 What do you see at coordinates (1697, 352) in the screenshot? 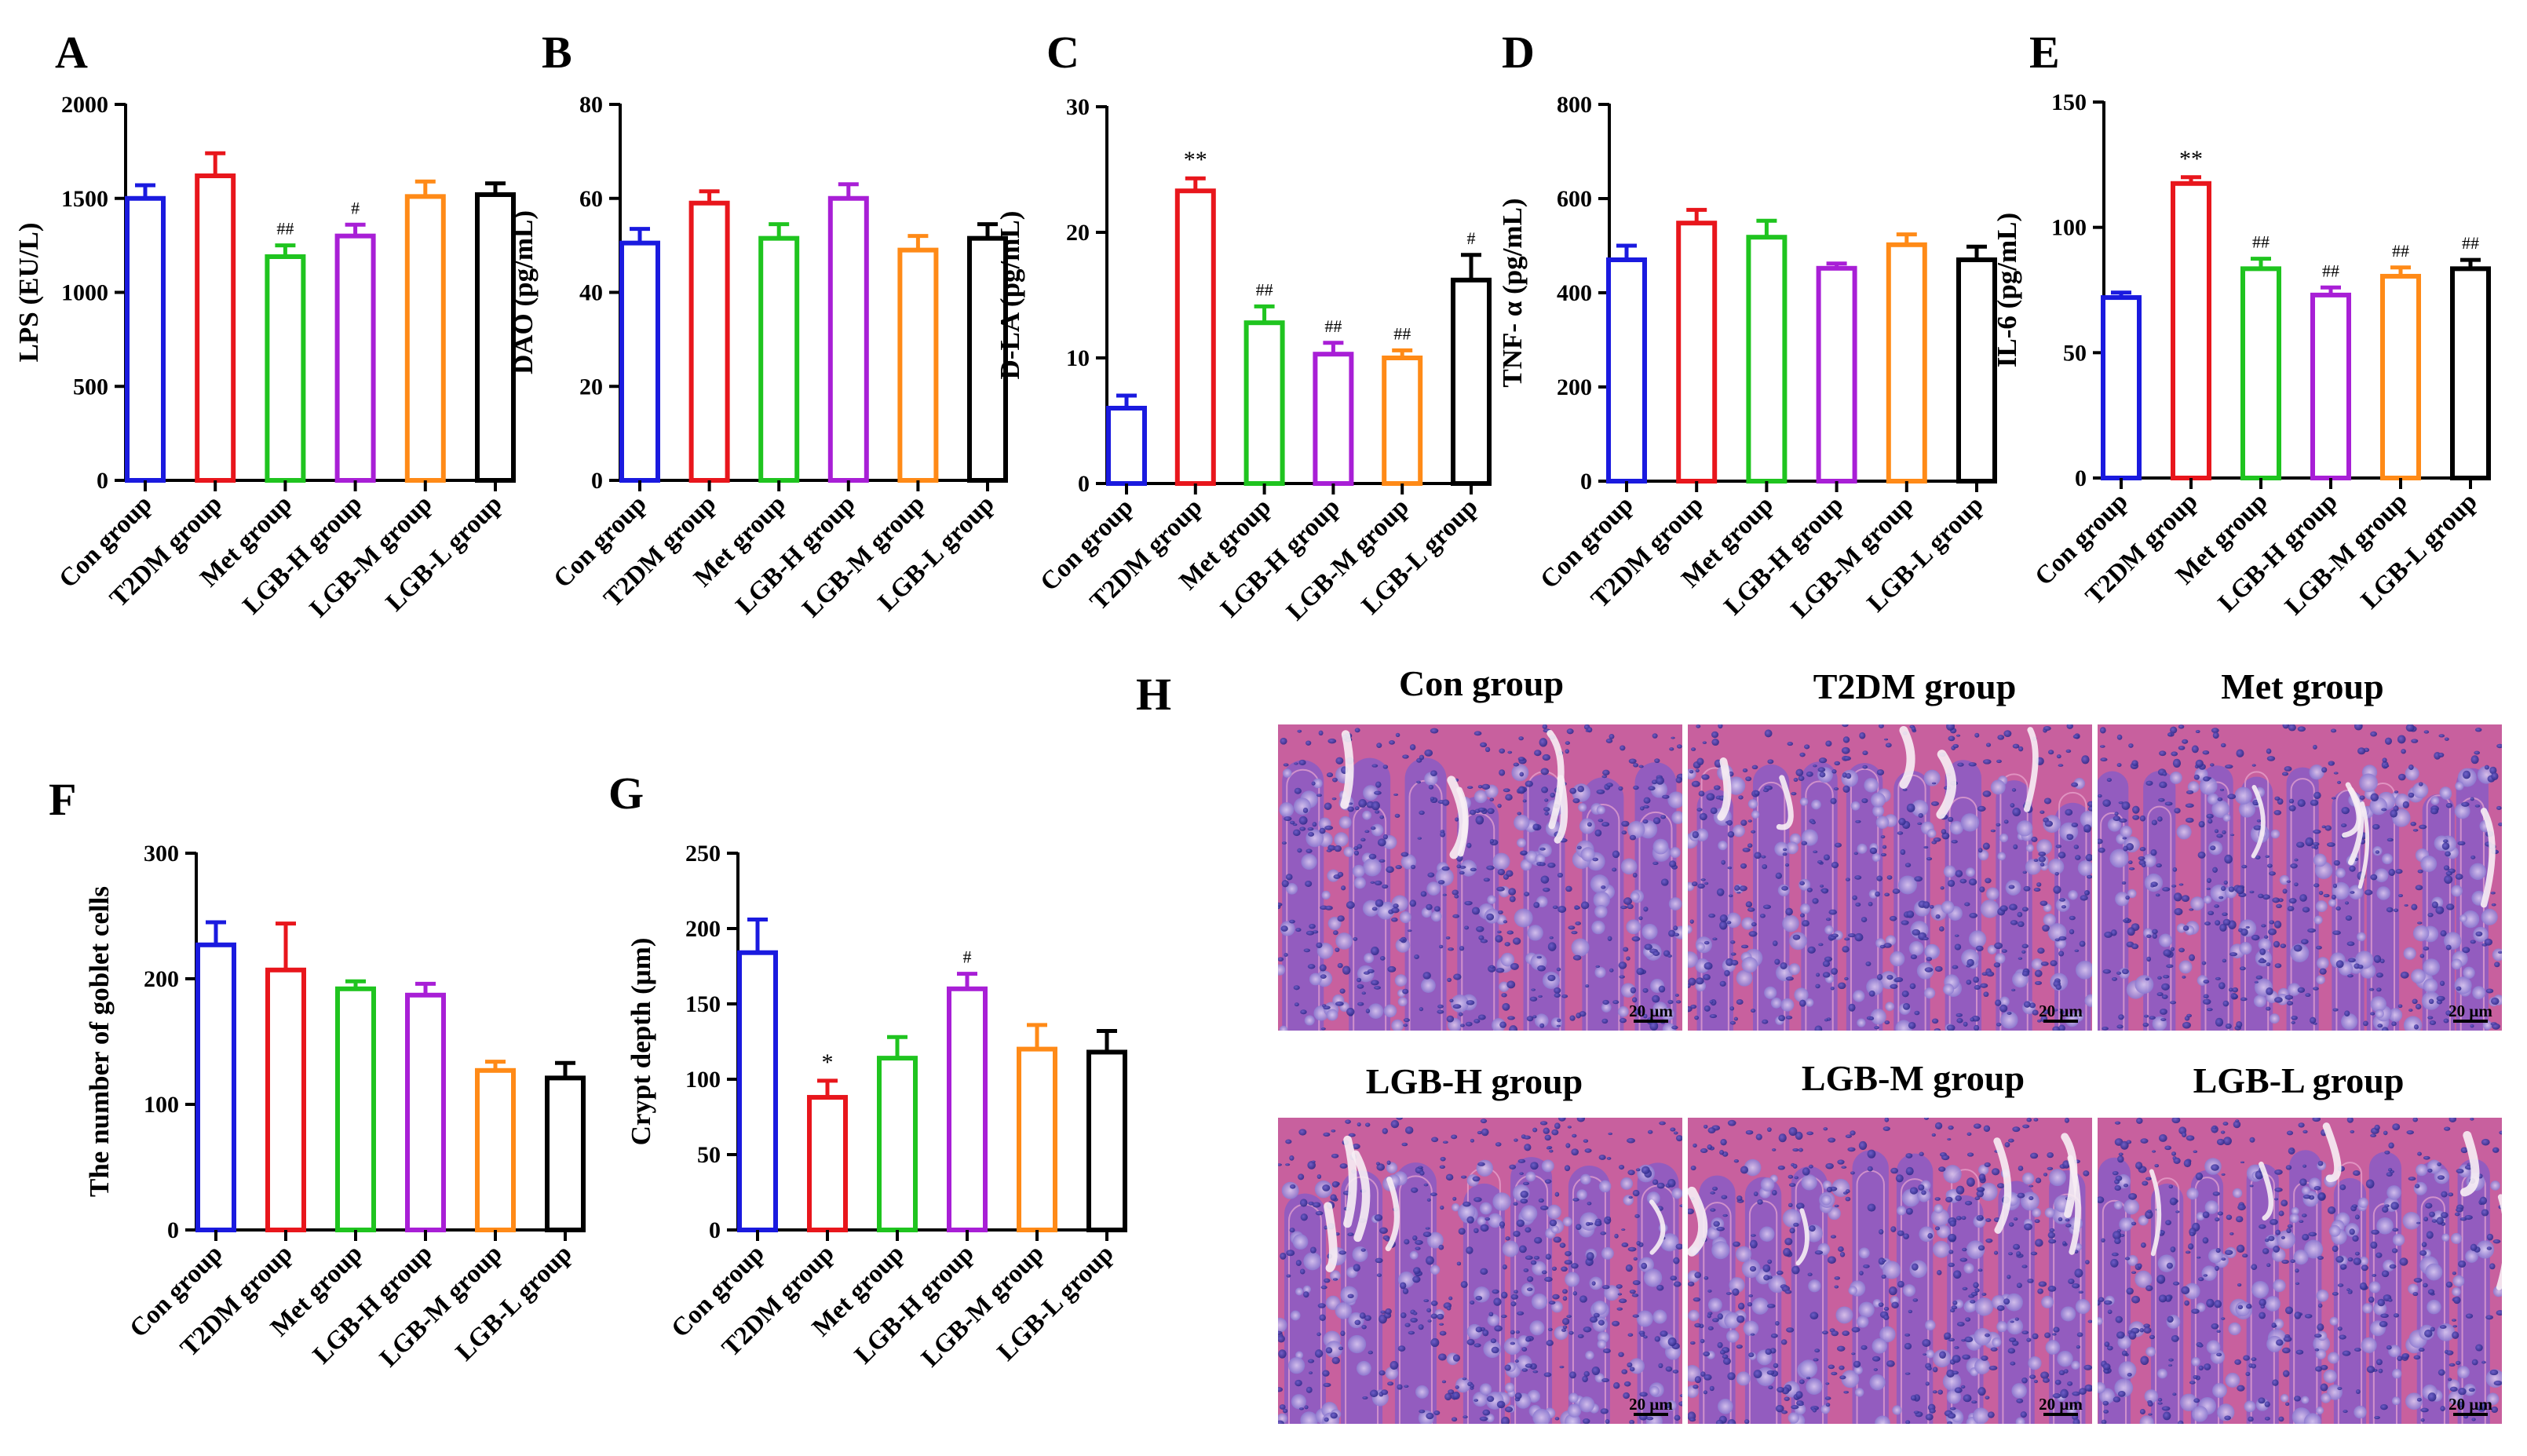
I see `bar-d-t2dm-group` at bounding box center [1697, 352].